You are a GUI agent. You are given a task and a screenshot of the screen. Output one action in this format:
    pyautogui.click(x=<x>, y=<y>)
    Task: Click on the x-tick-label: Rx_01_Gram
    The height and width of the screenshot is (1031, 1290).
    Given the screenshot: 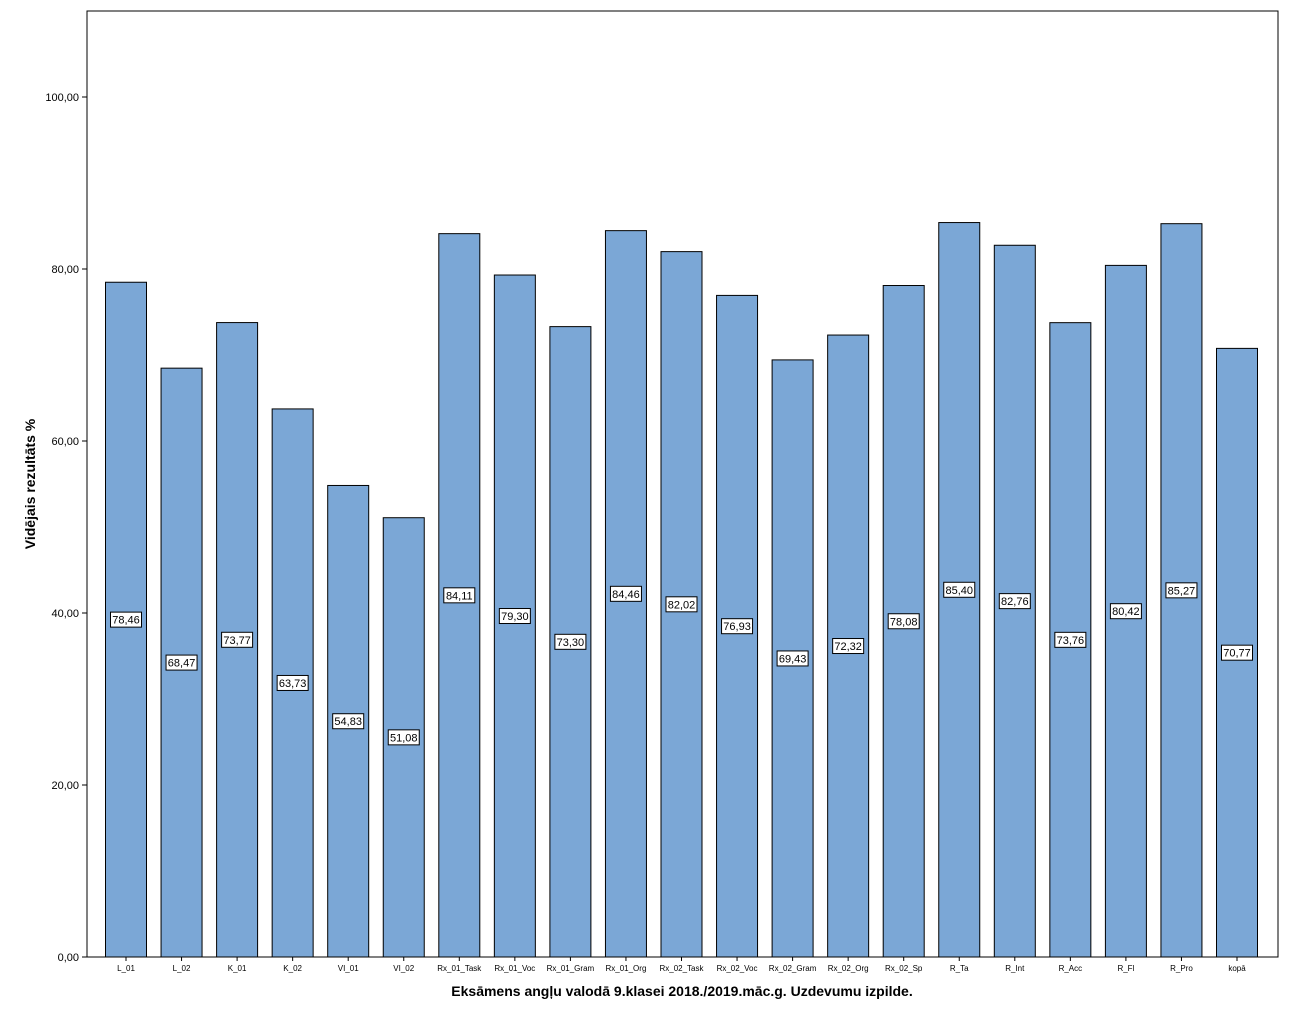 What is the action you would take?
    pyautogui.click(x=571, y=968)
    